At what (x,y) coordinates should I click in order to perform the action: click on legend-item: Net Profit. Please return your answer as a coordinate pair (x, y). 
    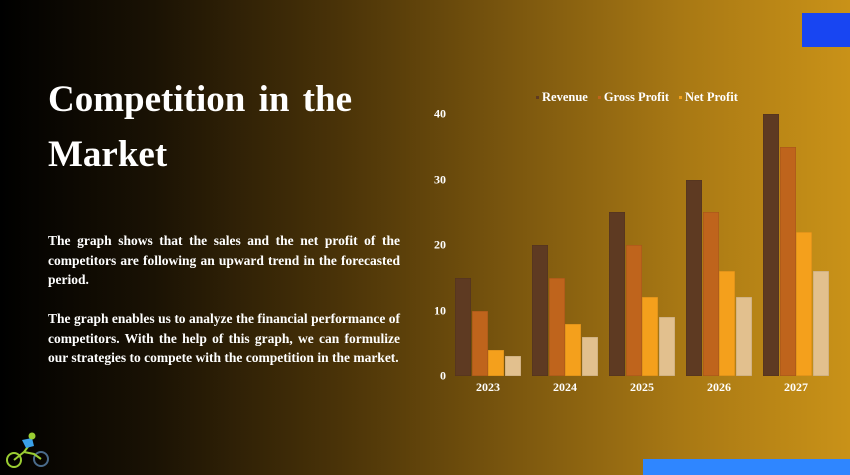
    Looking at the image, I should click on (708, 97).